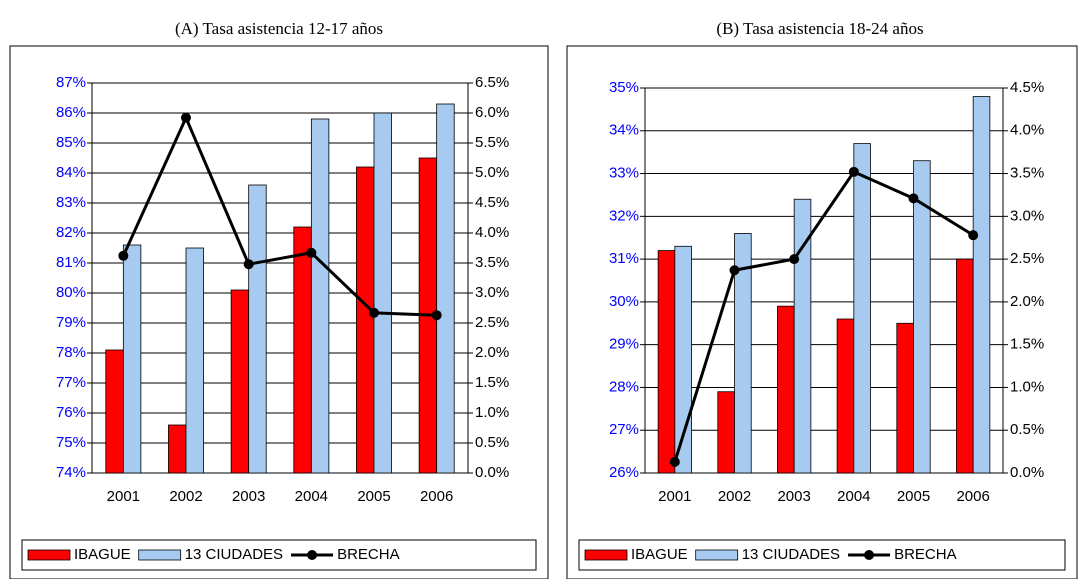 The width and height of the screenshot is (1080, 579). I want to click on y-tick-label: 78%, so click(71, 352).